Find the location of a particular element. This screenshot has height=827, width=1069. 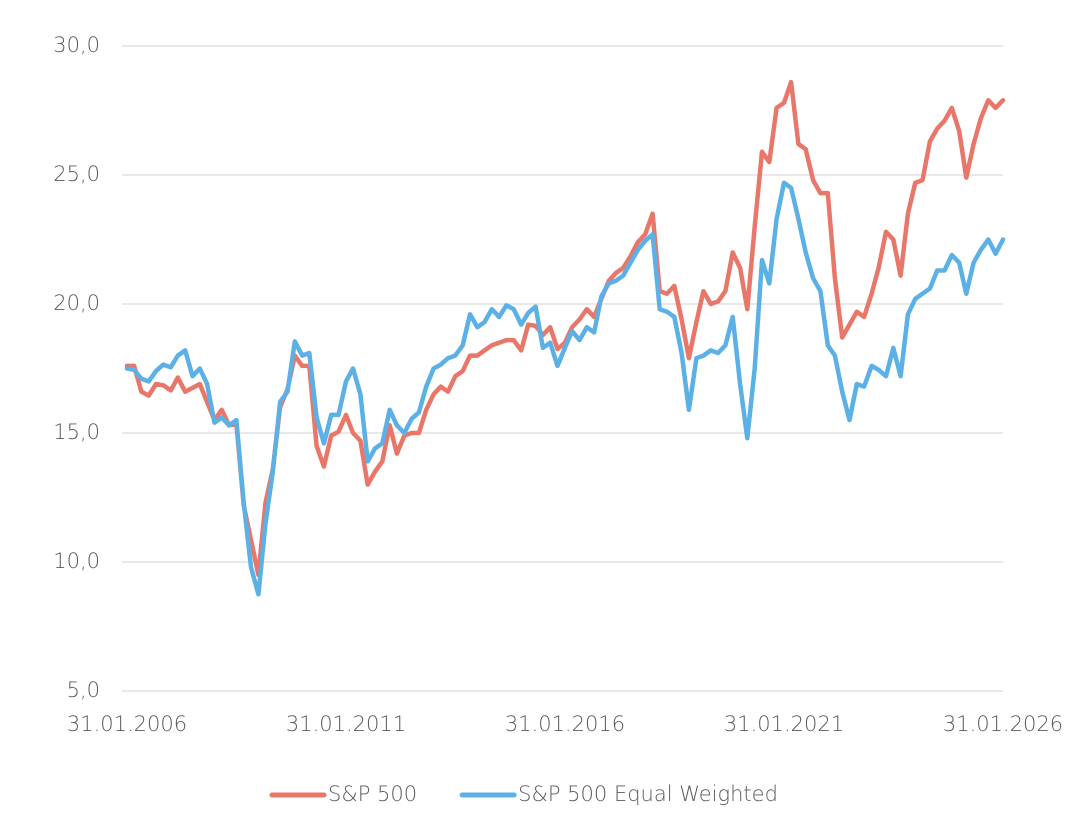

y-tick-label: 25,0 is located at coordinates (76, 174).